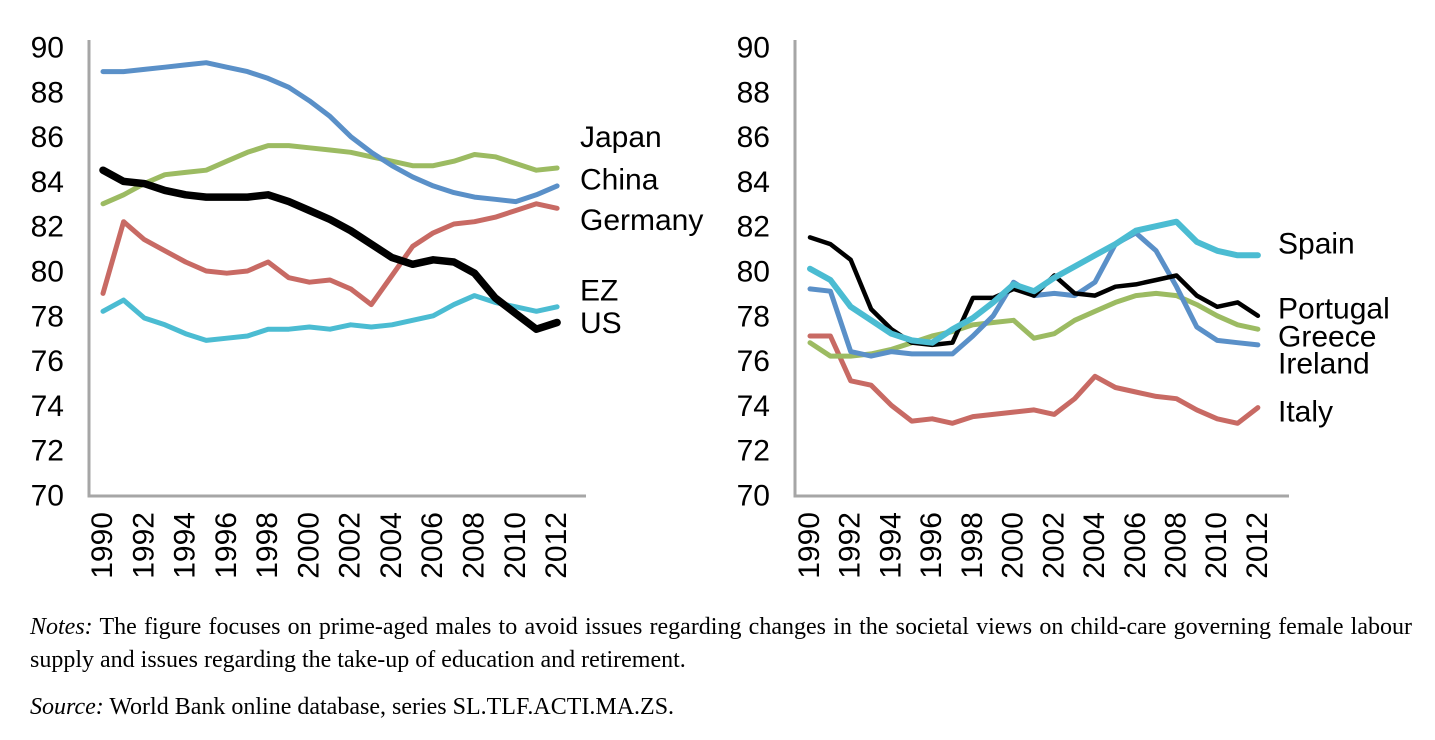 This screenshot has height=740, width=1435. What do you see at coordinates (1305, 412) in the screenshot?
I see `right-series-label-italy: Italy` at bounding box center [1305, 412].